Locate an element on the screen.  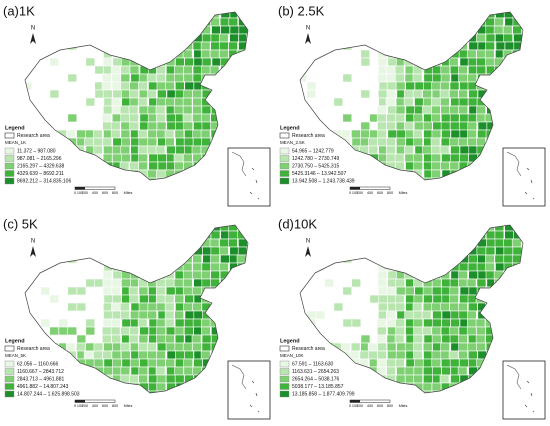
scale-bar-fill is located at coordinates (355, 188).